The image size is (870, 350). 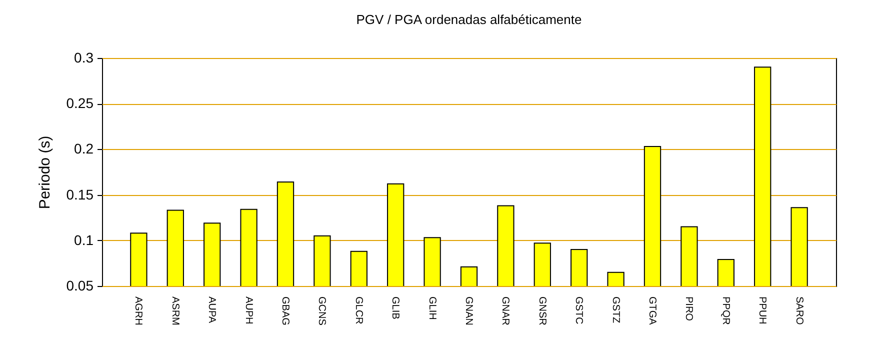 I want to click on x-tick-label: GLIB, so click(x=395, y=308).